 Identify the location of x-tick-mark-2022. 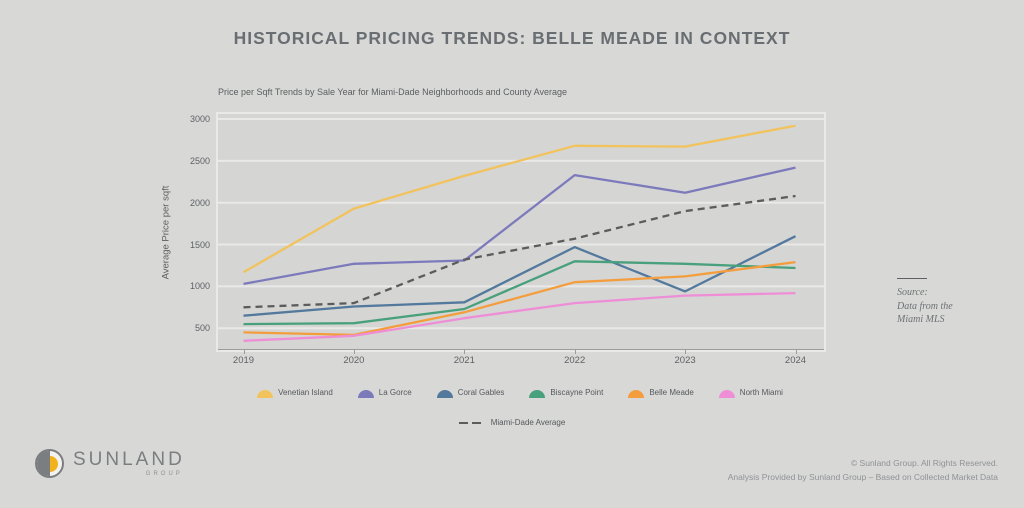
(575, 352).